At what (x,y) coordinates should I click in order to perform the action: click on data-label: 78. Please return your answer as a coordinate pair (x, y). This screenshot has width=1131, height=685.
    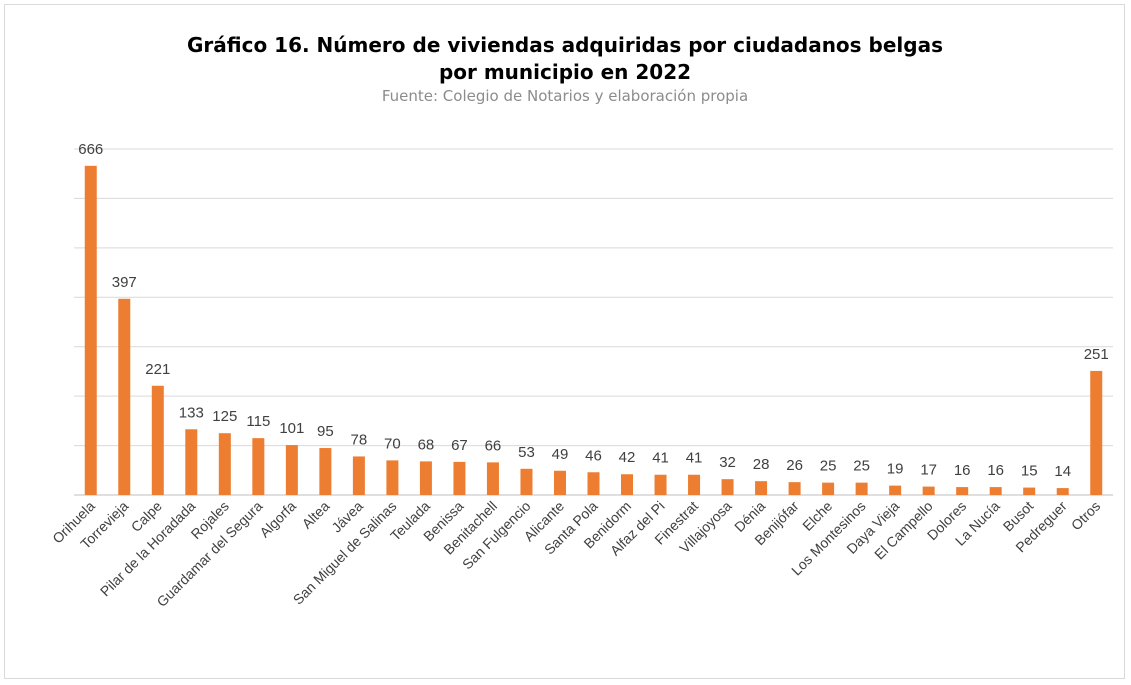
    Looking at the image, I should click on (359, 439).